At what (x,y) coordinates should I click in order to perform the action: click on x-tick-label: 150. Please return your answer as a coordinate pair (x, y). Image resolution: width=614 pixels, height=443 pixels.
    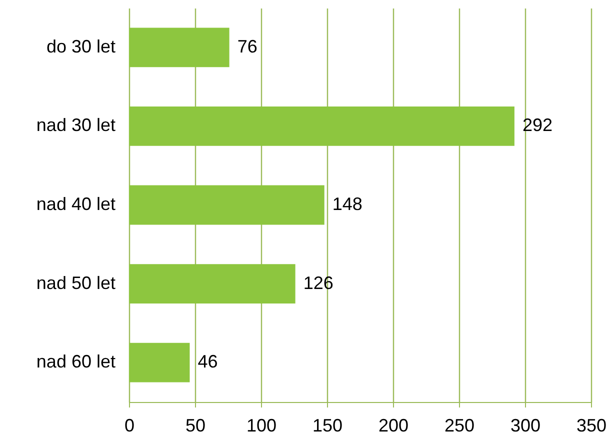
    Looking at the image, I should click on (327, 426).